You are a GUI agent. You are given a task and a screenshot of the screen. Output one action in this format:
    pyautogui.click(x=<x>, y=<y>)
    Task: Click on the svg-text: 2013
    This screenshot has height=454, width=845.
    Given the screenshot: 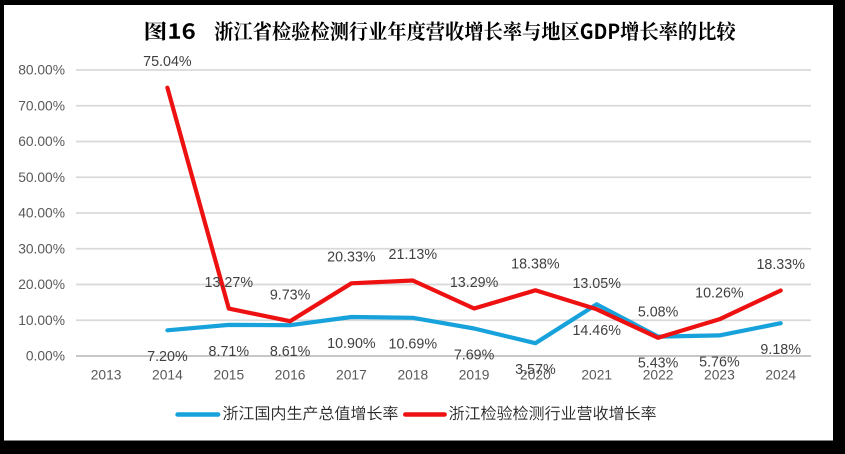 What is the action you would take?
    pyautogui.click(x=106, y=375)
    